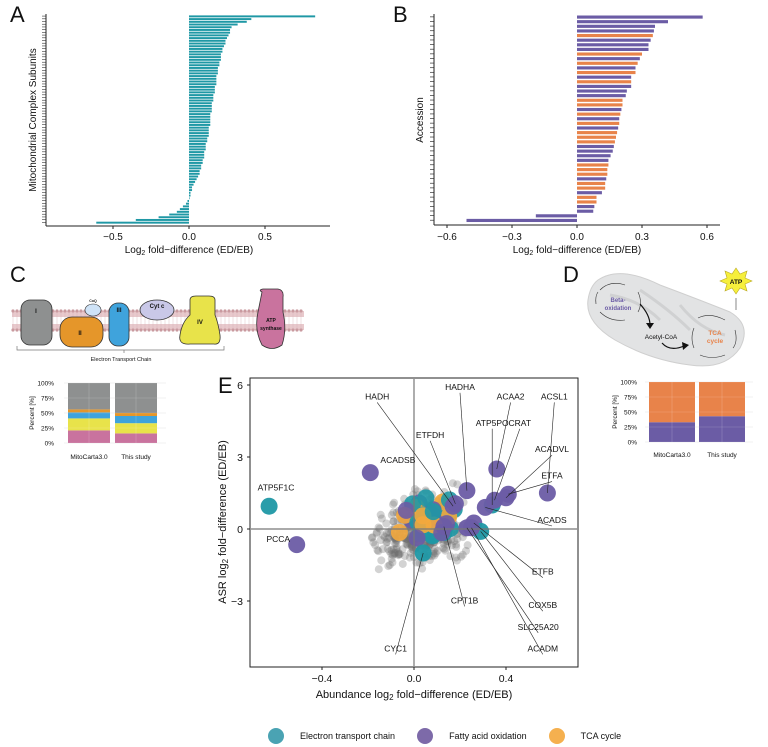  I want to click on legend-item-tca: TCA cycle, so click(584, 736).